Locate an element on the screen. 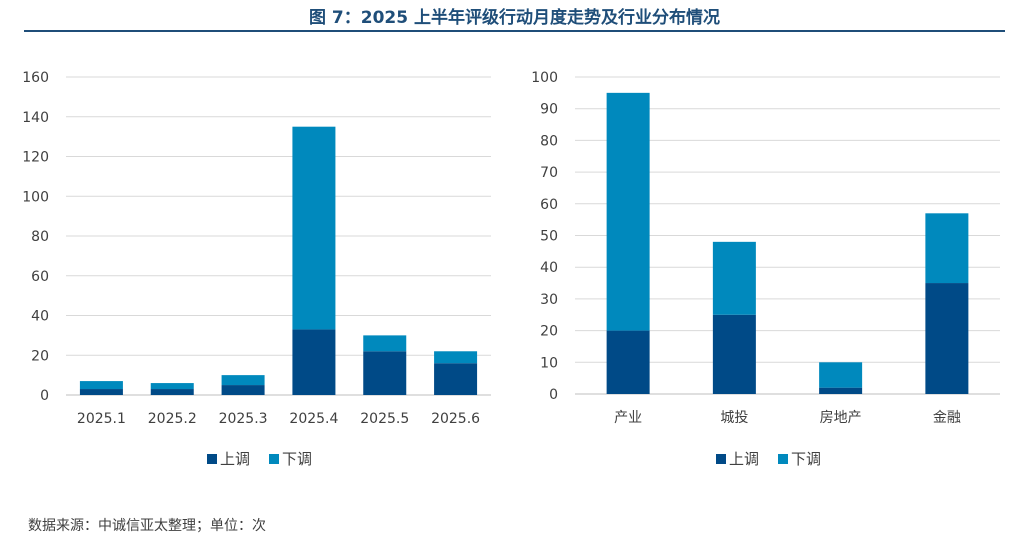 The height and width of the screenshot is (538, 1029). monthly-x-tick-label: 2025.2 is located at coordinates (172, 419).